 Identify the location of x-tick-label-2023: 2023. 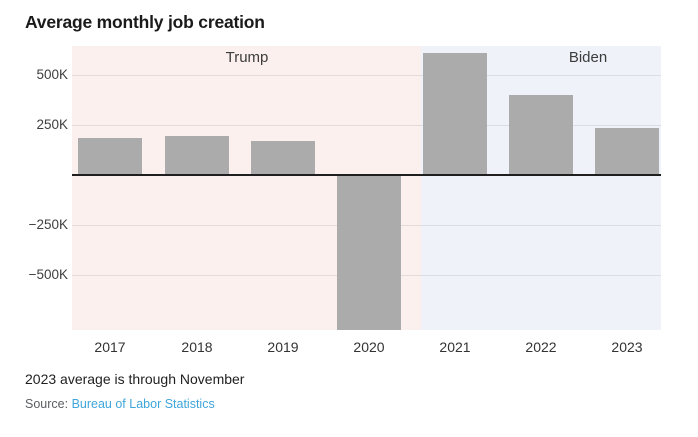
(627, 347).